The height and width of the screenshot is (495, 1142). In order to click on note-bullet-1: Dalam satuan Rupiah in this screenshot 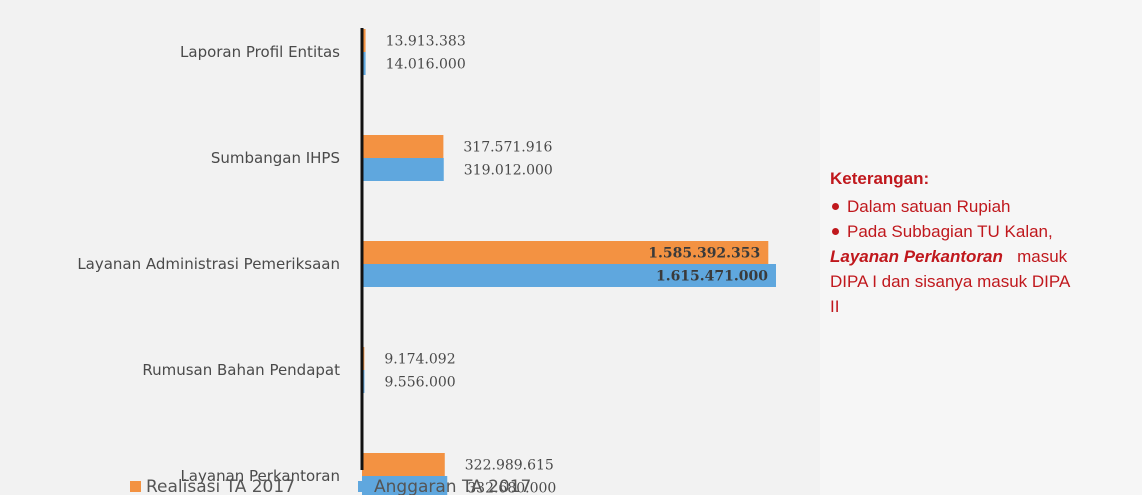, I will do `click(982, 206)`.